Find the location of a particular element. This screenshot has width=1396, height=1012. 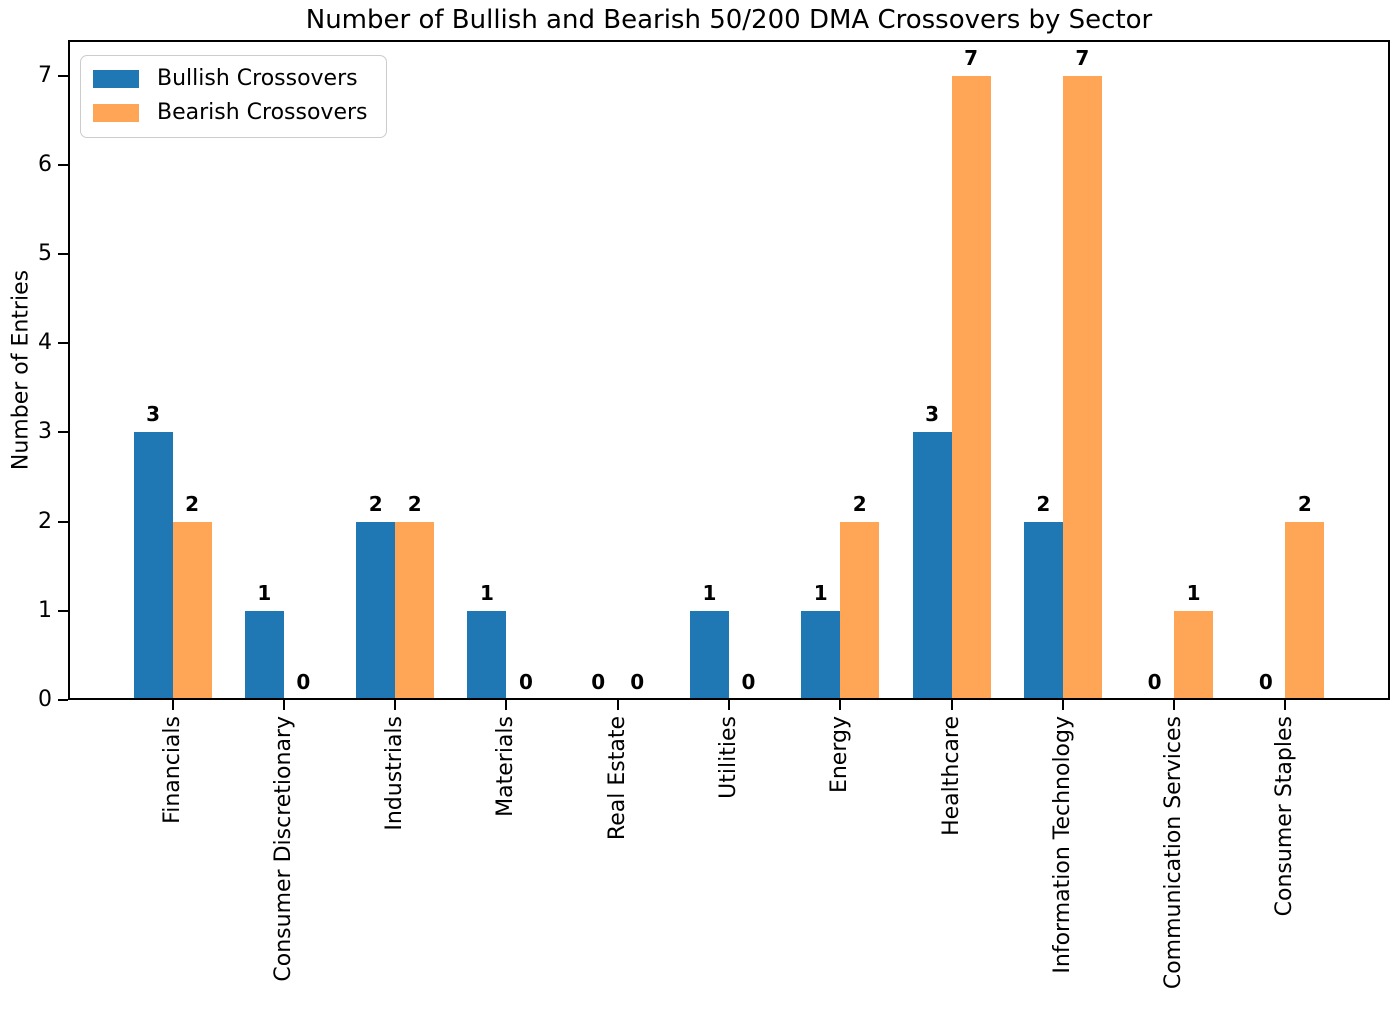

bar-bullish-crossovers-energy is located at coordinates (821, 654).